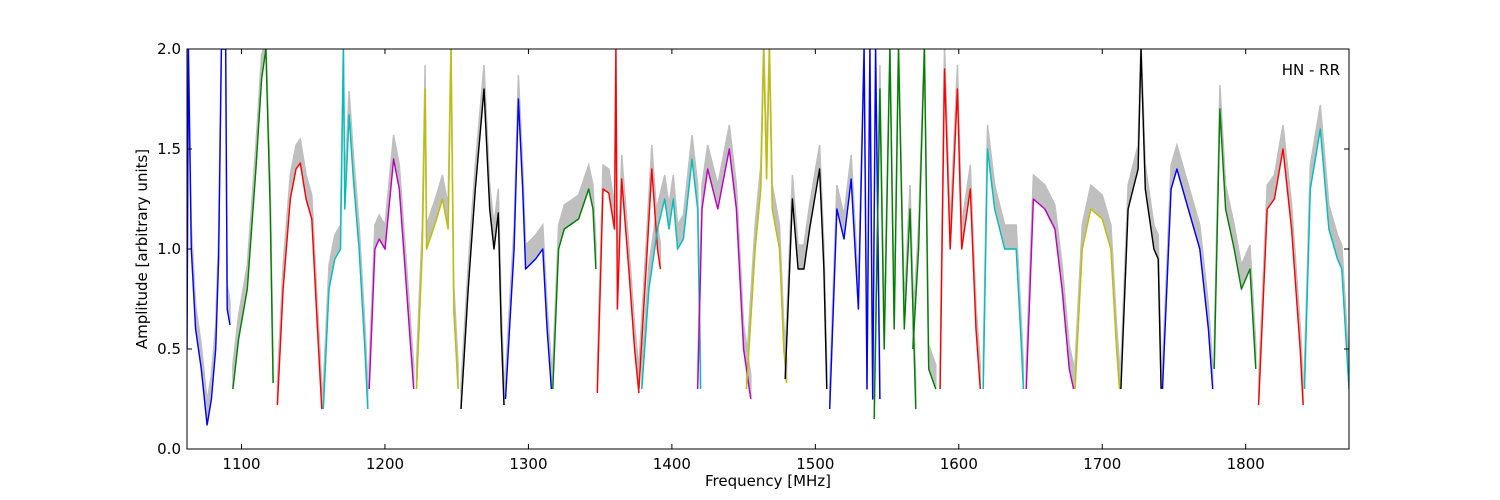  Describe the element at coordinates (169, 149) in the screenshot. I see `y-tick-label: 1.5` at that location.